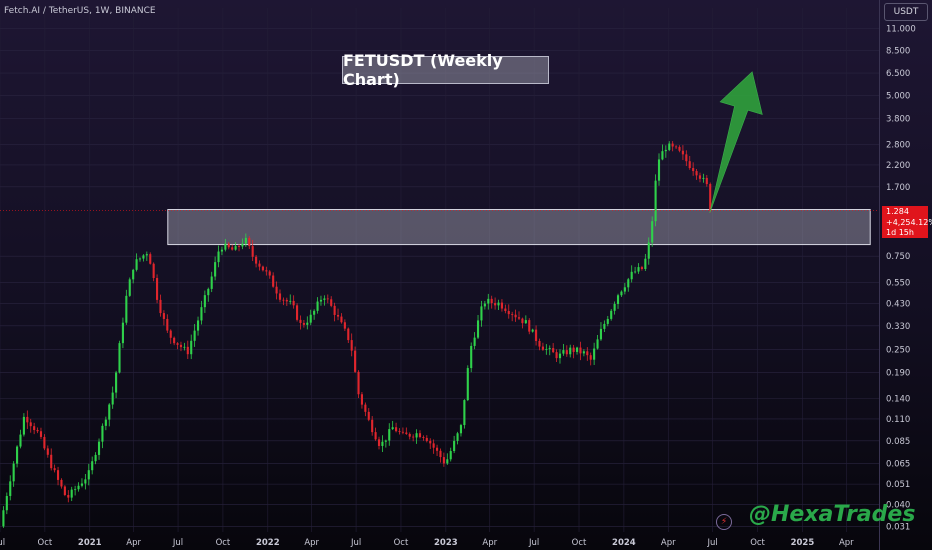 This screenshot has height=550, width=932. What do you see at coordinates (898, 442) in the screenshot?
I see `y-tick-label: 0.085` at bounding box center [898, 442].